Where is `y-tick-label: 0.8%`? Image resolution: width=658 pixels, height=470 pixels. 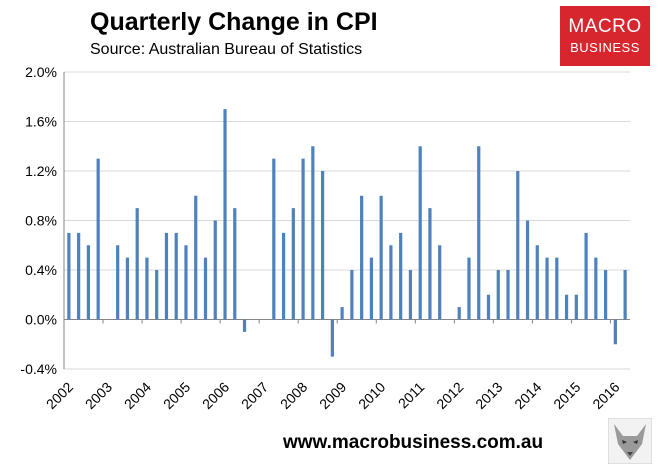 y-tick-label: 0.8% is located at coordinates (41, 221).